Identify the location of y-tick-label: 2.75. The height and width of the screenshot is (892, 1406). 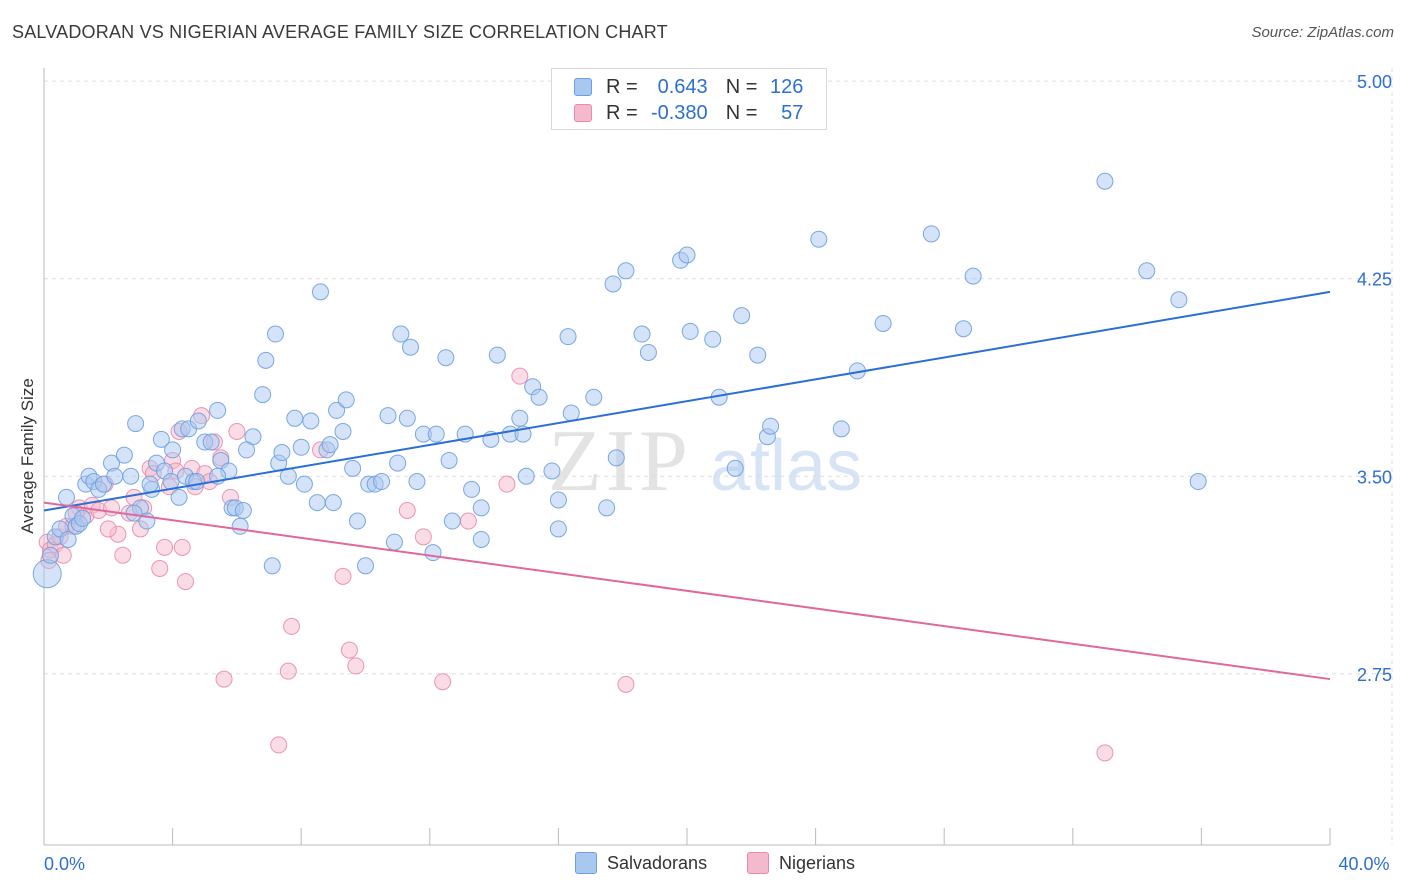
(1374, 675).